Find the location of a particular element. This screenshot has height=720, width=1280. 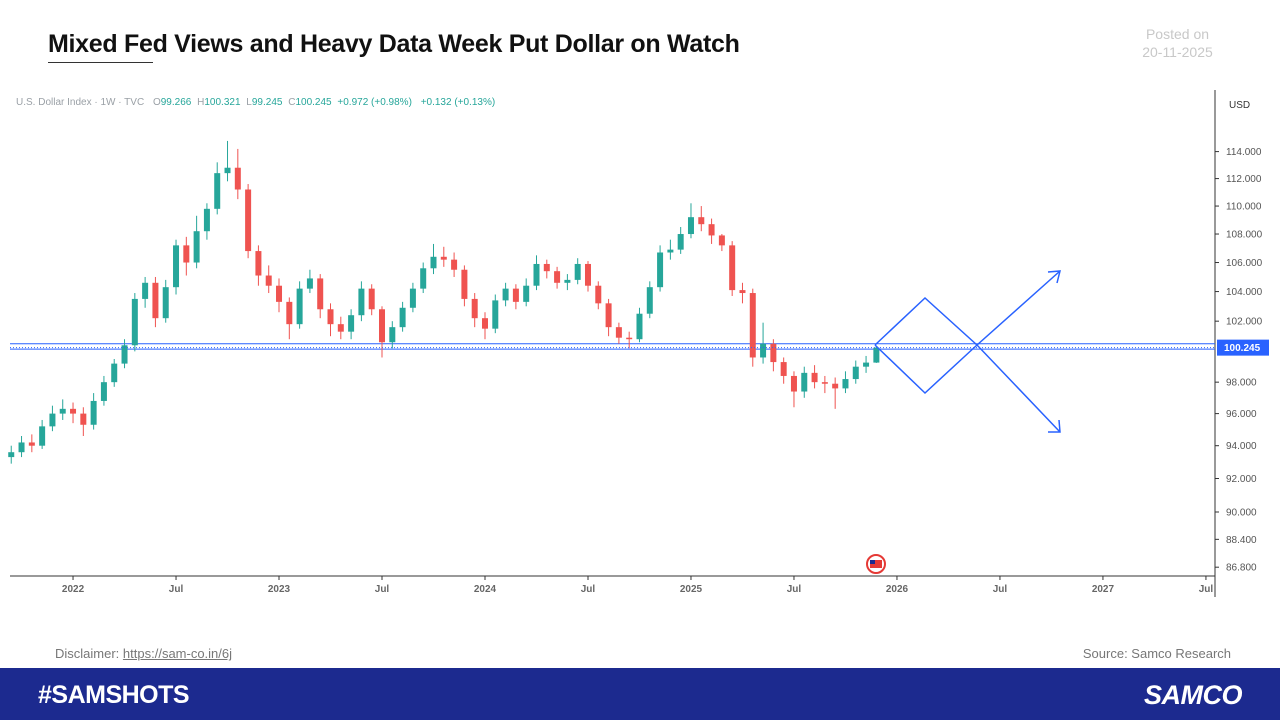

legend-high-label: H is located at coordinates (201, 102).